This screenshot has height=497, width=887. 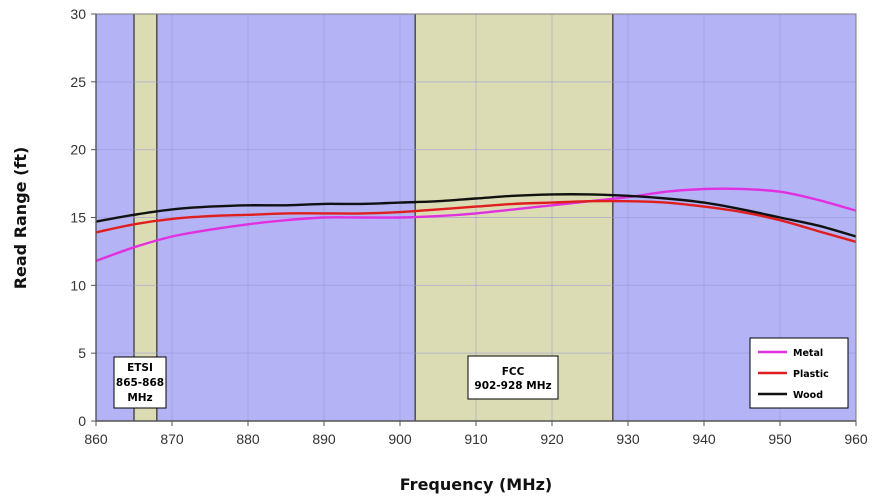 What do you see at coordinates (552, 439) in the screenshot?
I see `x-tick-label: 920` at bounding box center [552, 439].